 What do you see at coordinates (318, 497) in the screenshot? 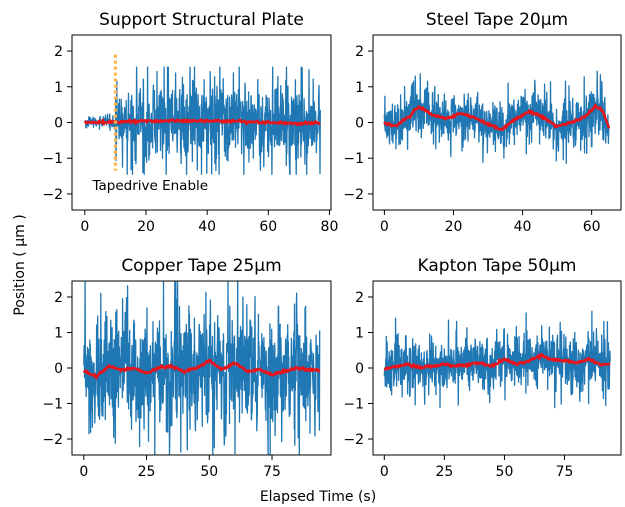
I see `x-axis-label: Elapsed Time (s)` at bounding box center [318, 497].